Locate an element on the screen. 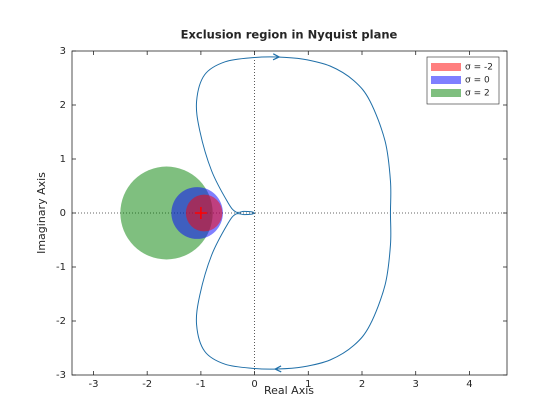  y-tick-label: -3 is located at coordinates (61, 375).